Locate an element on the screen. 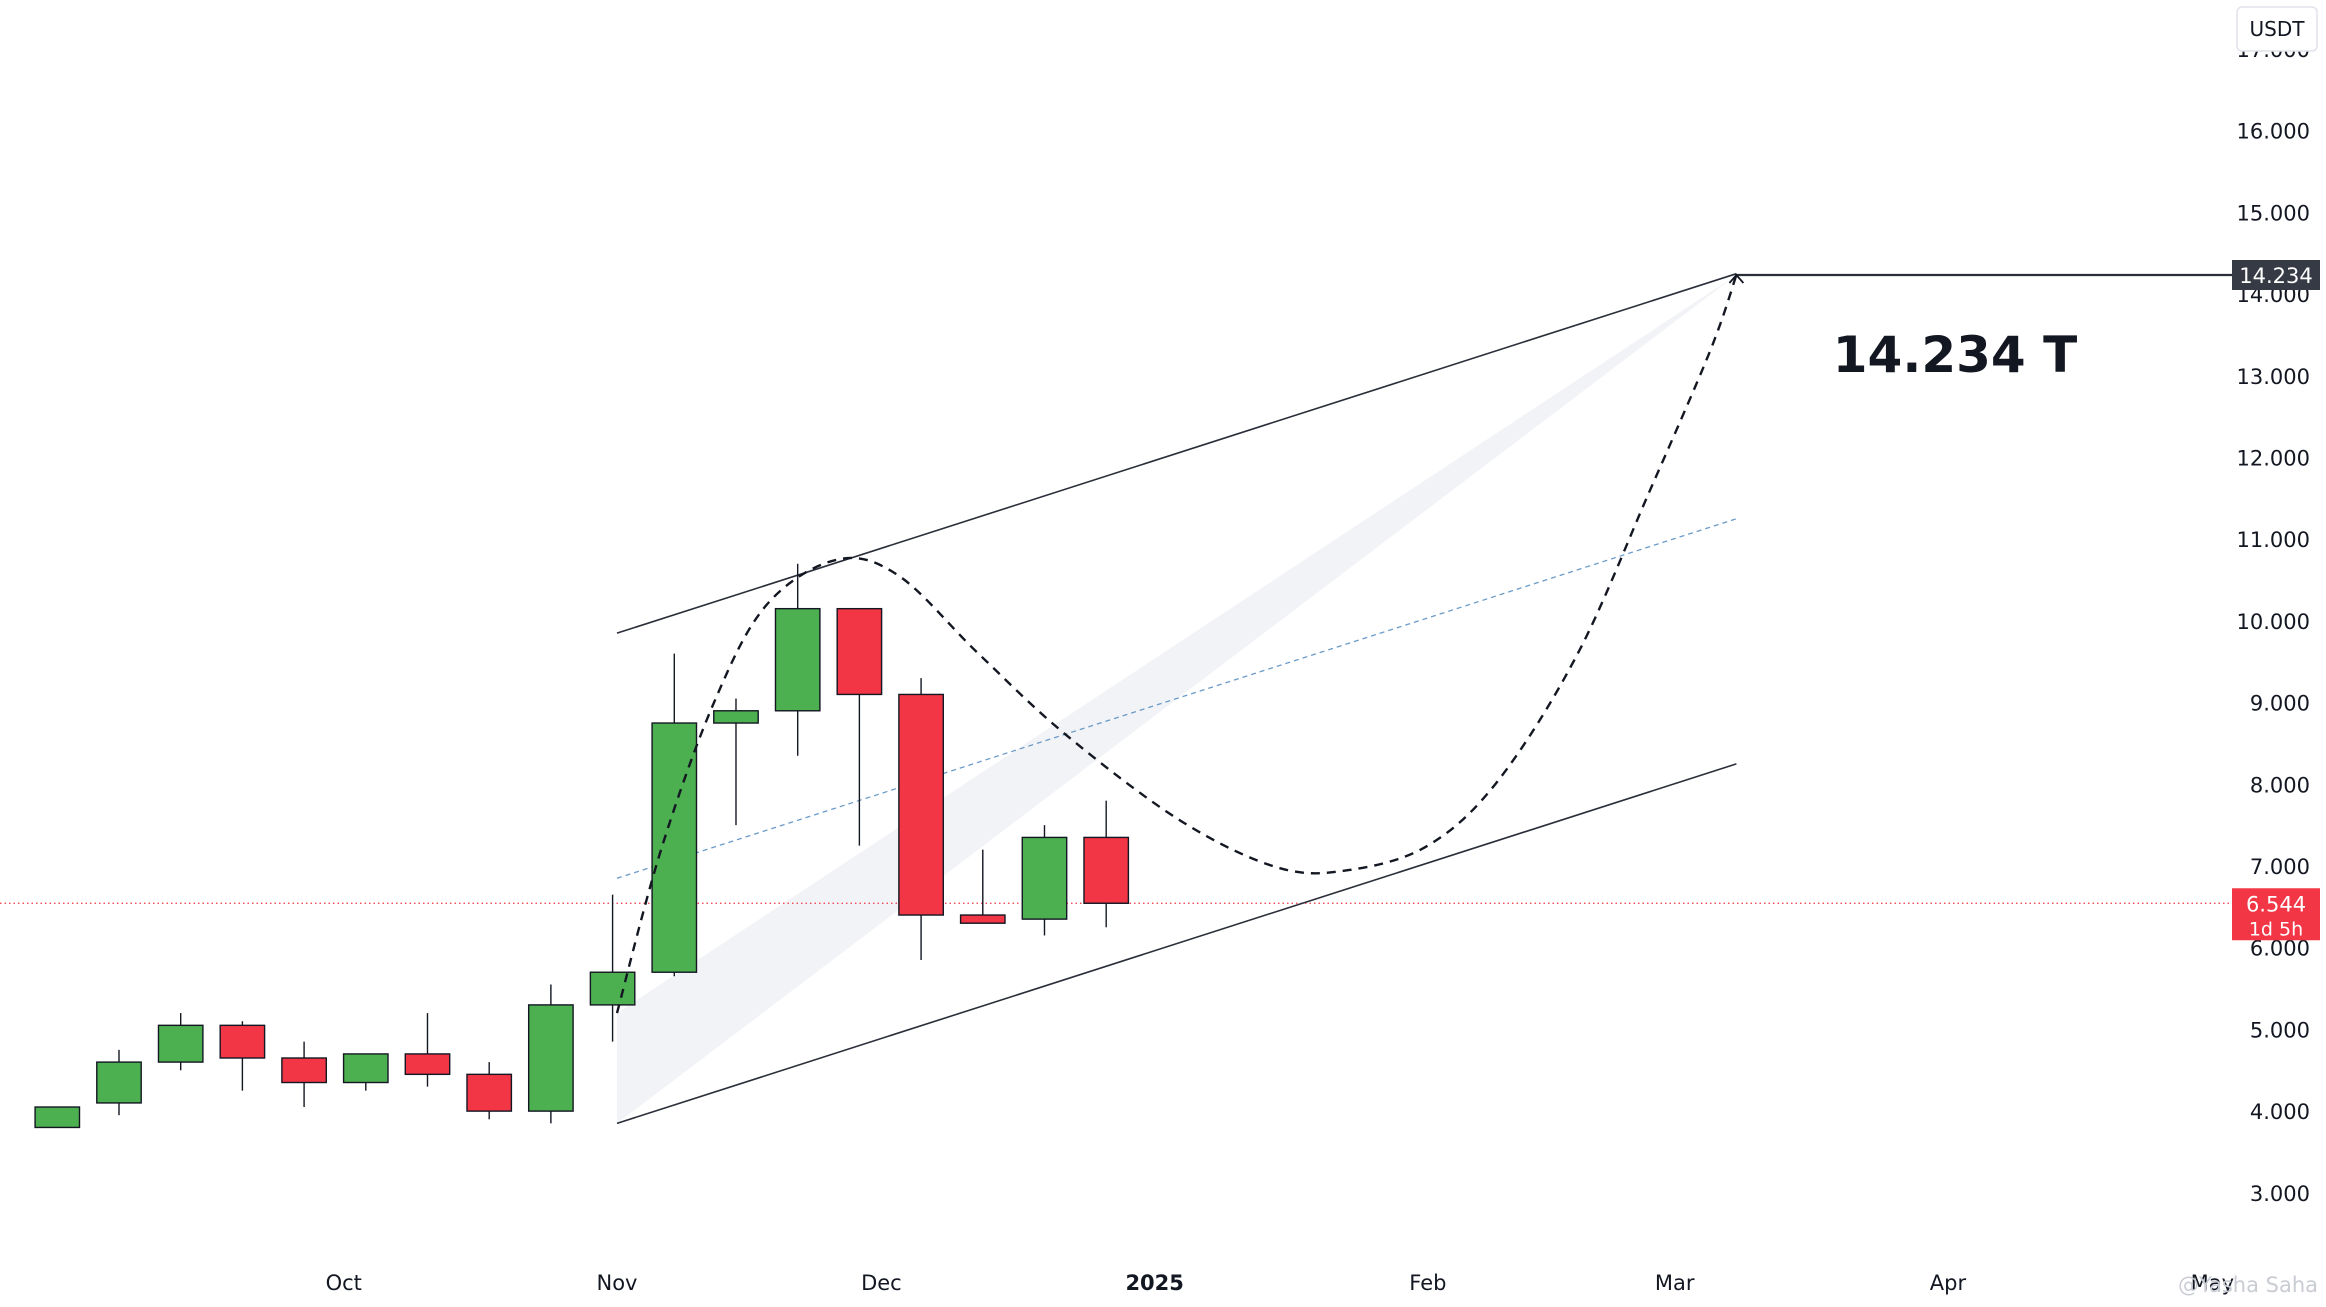 Image resolution: width=2326 pixels, height=1307 pixels. target-annotation-label: 14.234 T is located at coordinates (1955, 355).